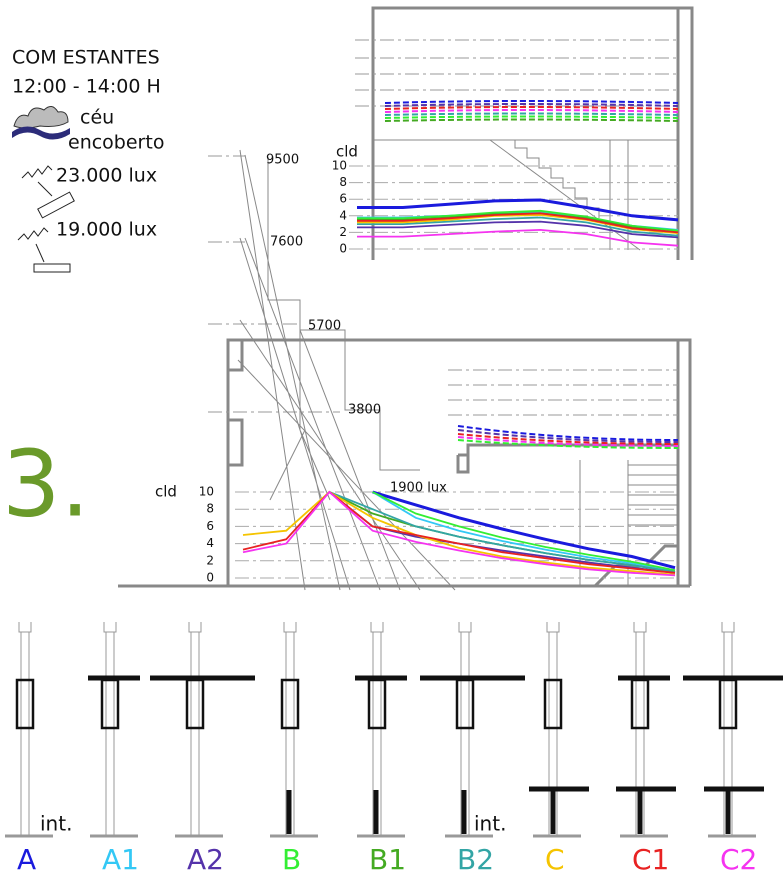 This screenshot has width=783, height=879. I want to click on lux-label: 23.000 lux, so click(106, 176).